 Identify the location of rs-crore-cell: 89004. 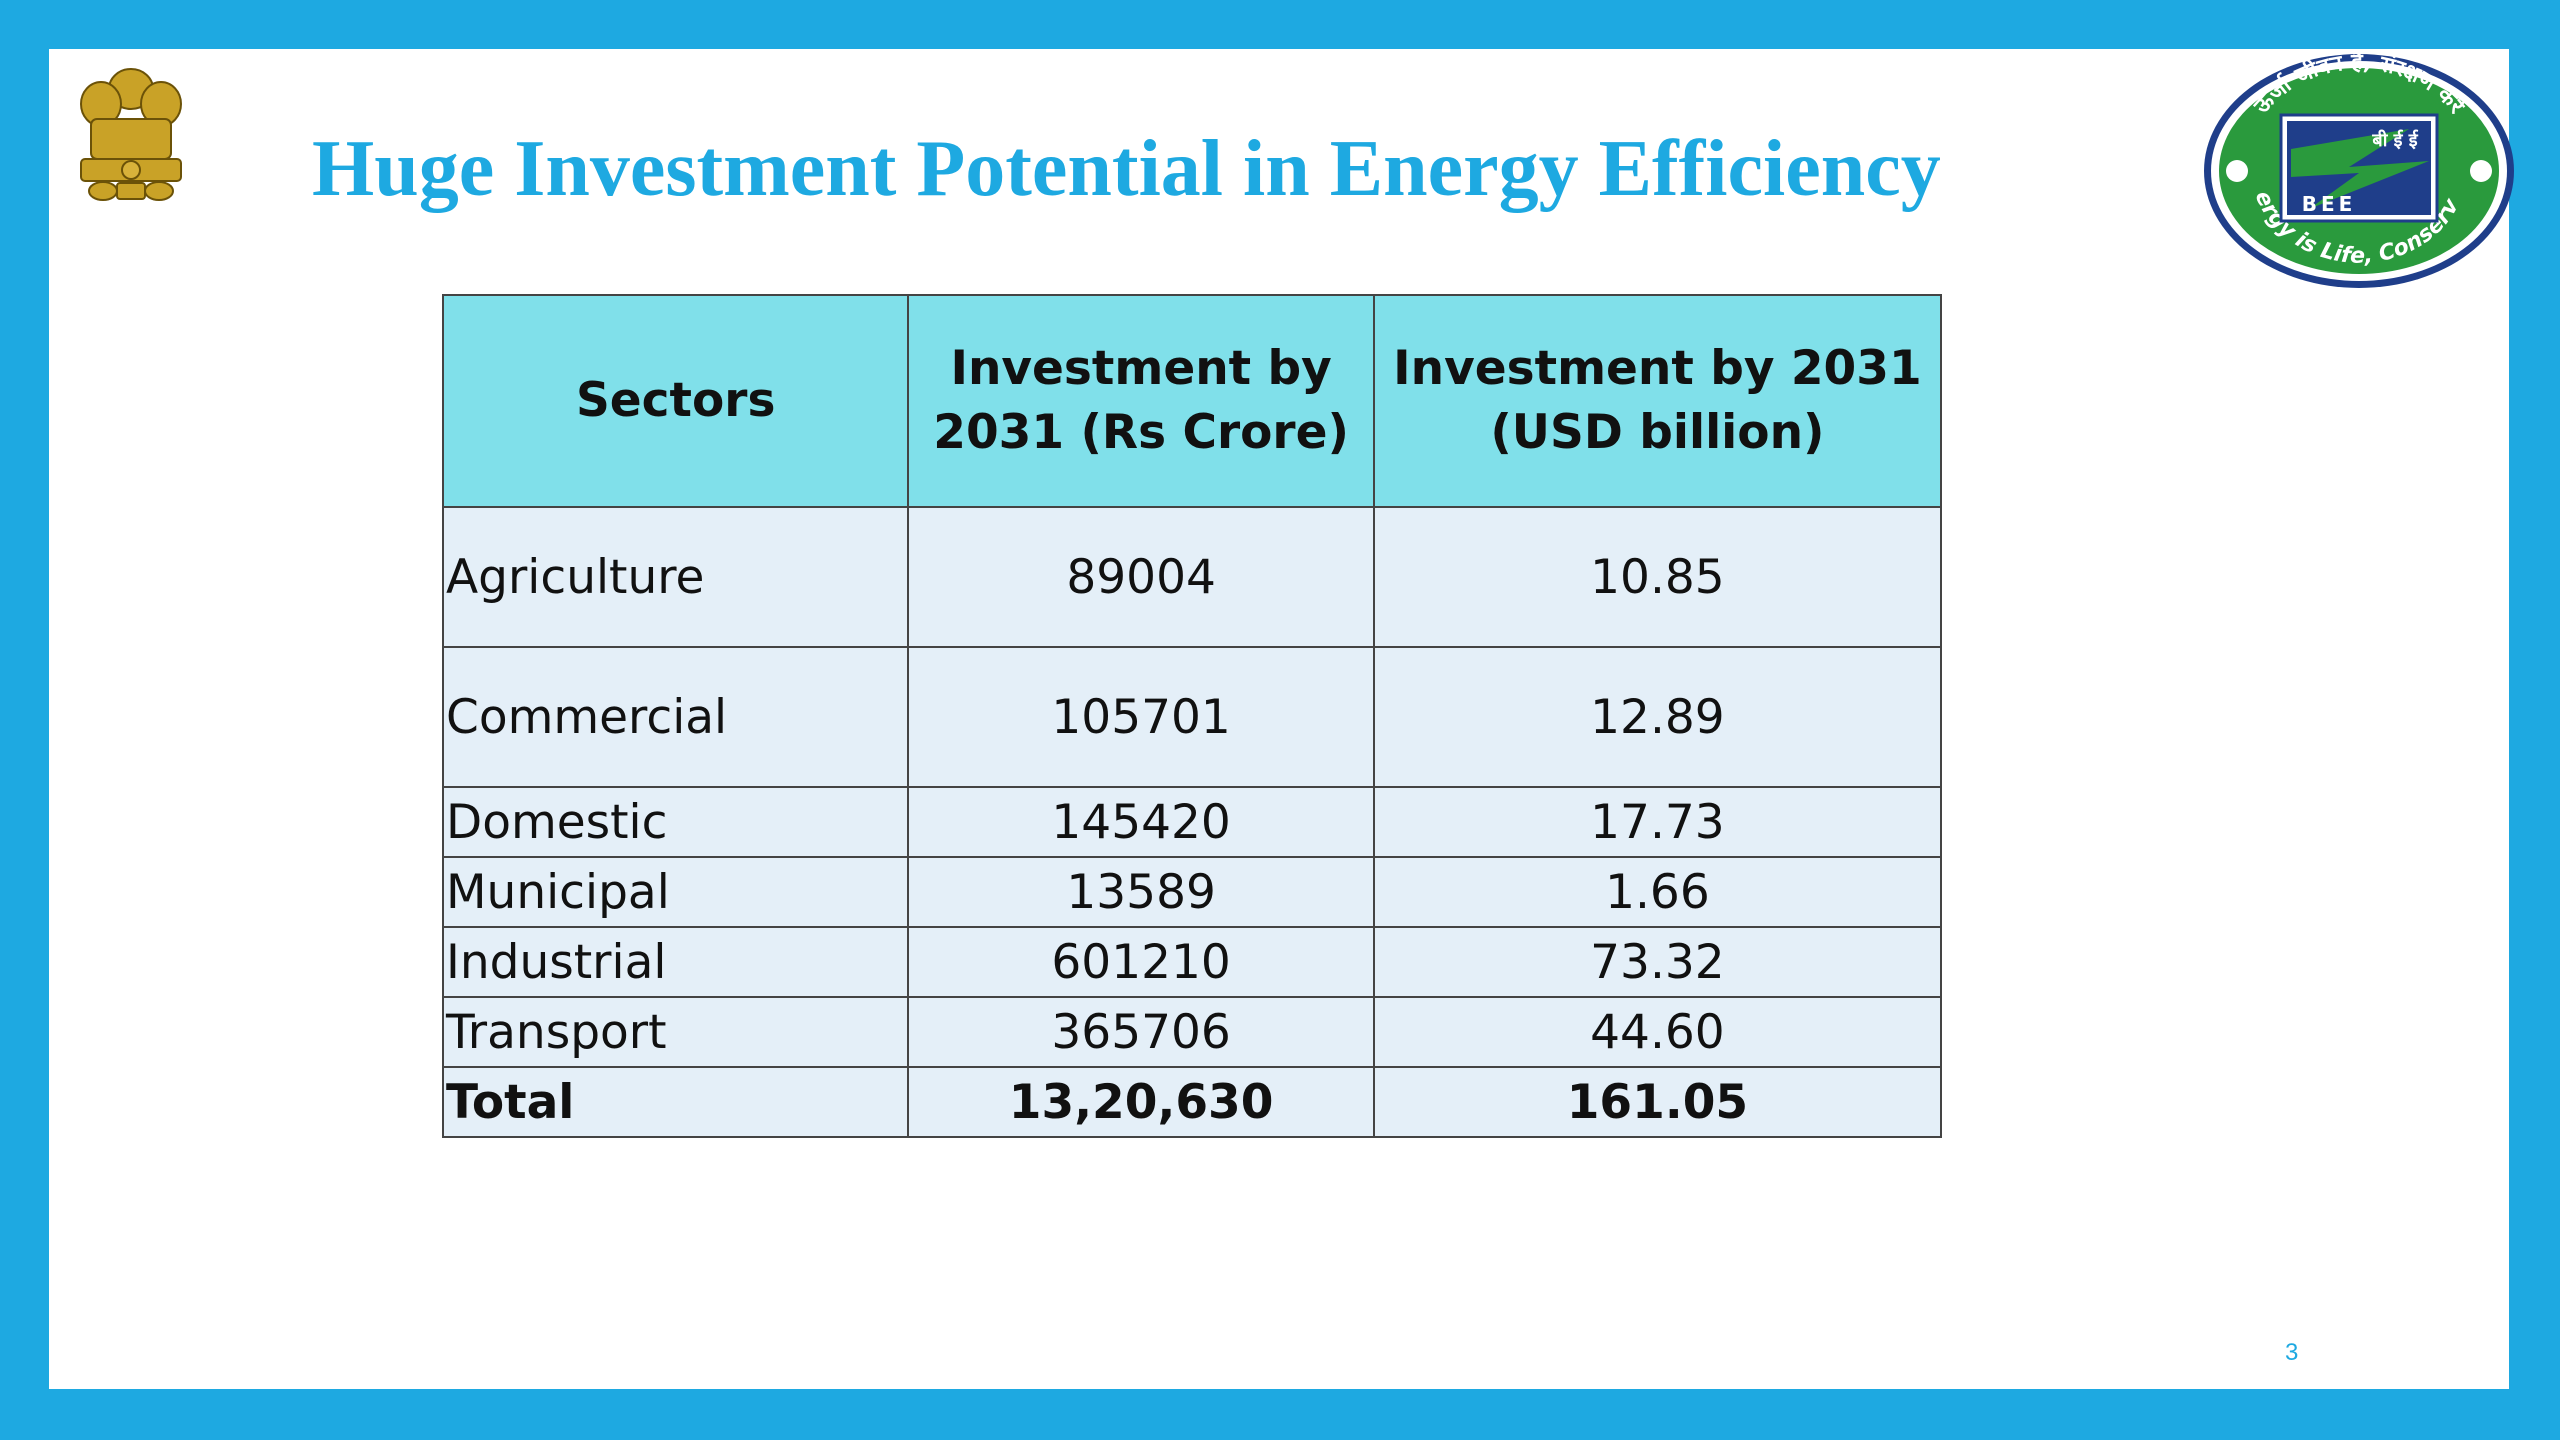
(1141, 577).